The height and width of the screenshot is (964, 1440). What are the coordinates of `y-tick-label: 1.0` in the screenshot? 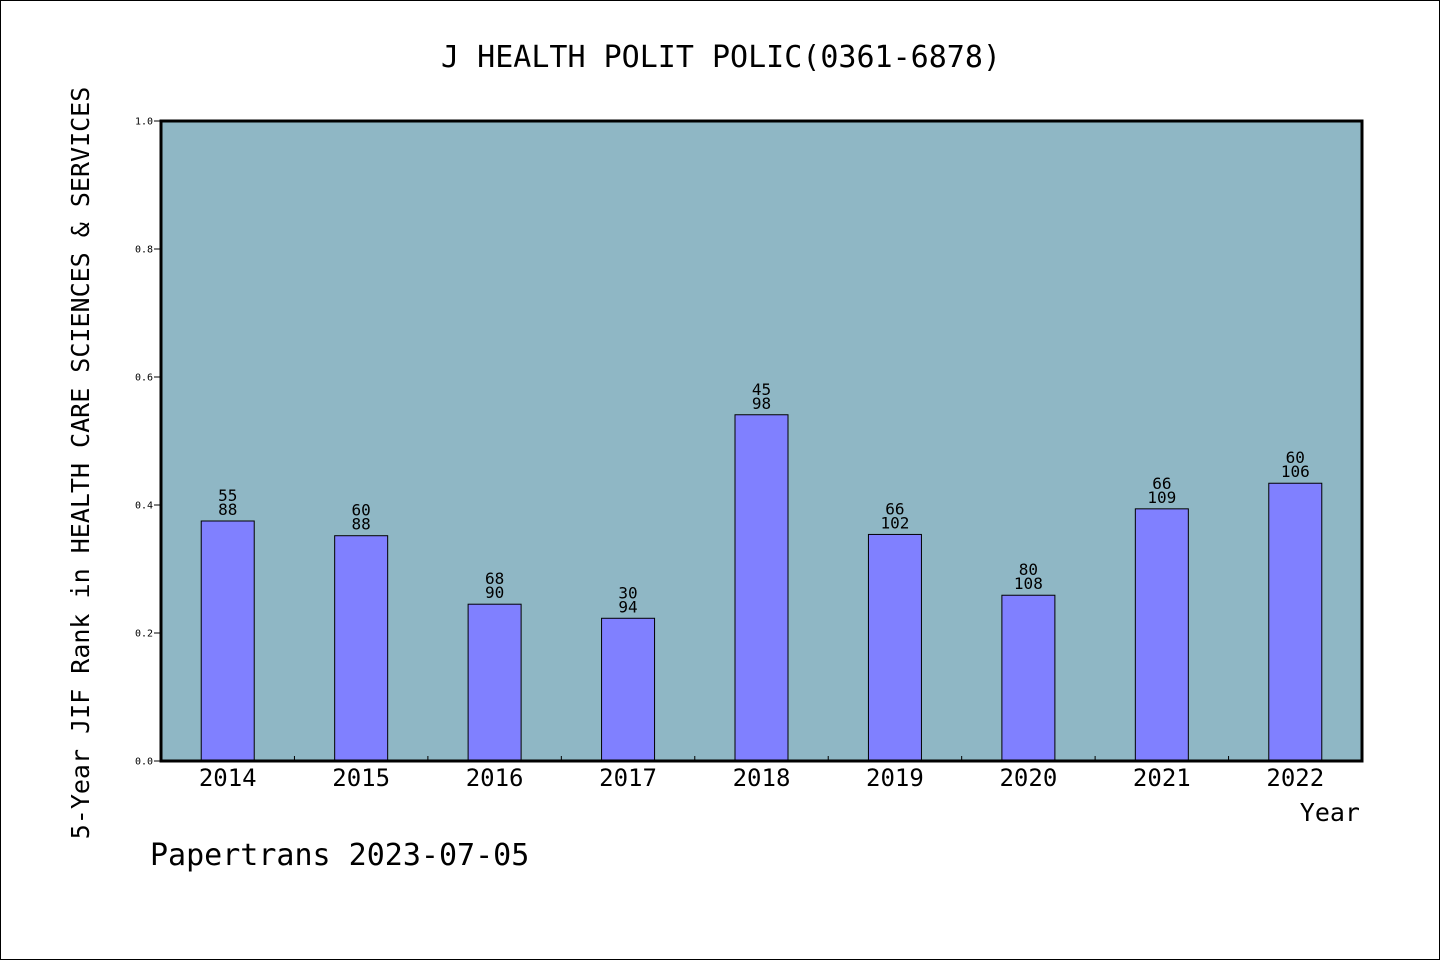 It's located at (144, 122).